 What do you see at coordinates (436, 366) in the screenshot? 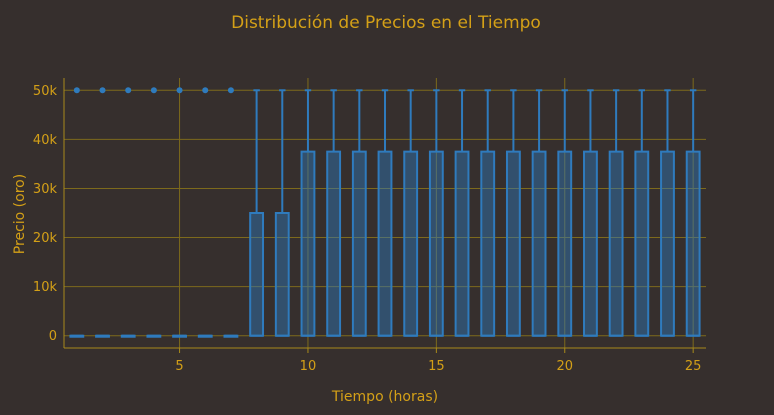
I see `x-tick-label: 15` at bounding box center [436, 366].